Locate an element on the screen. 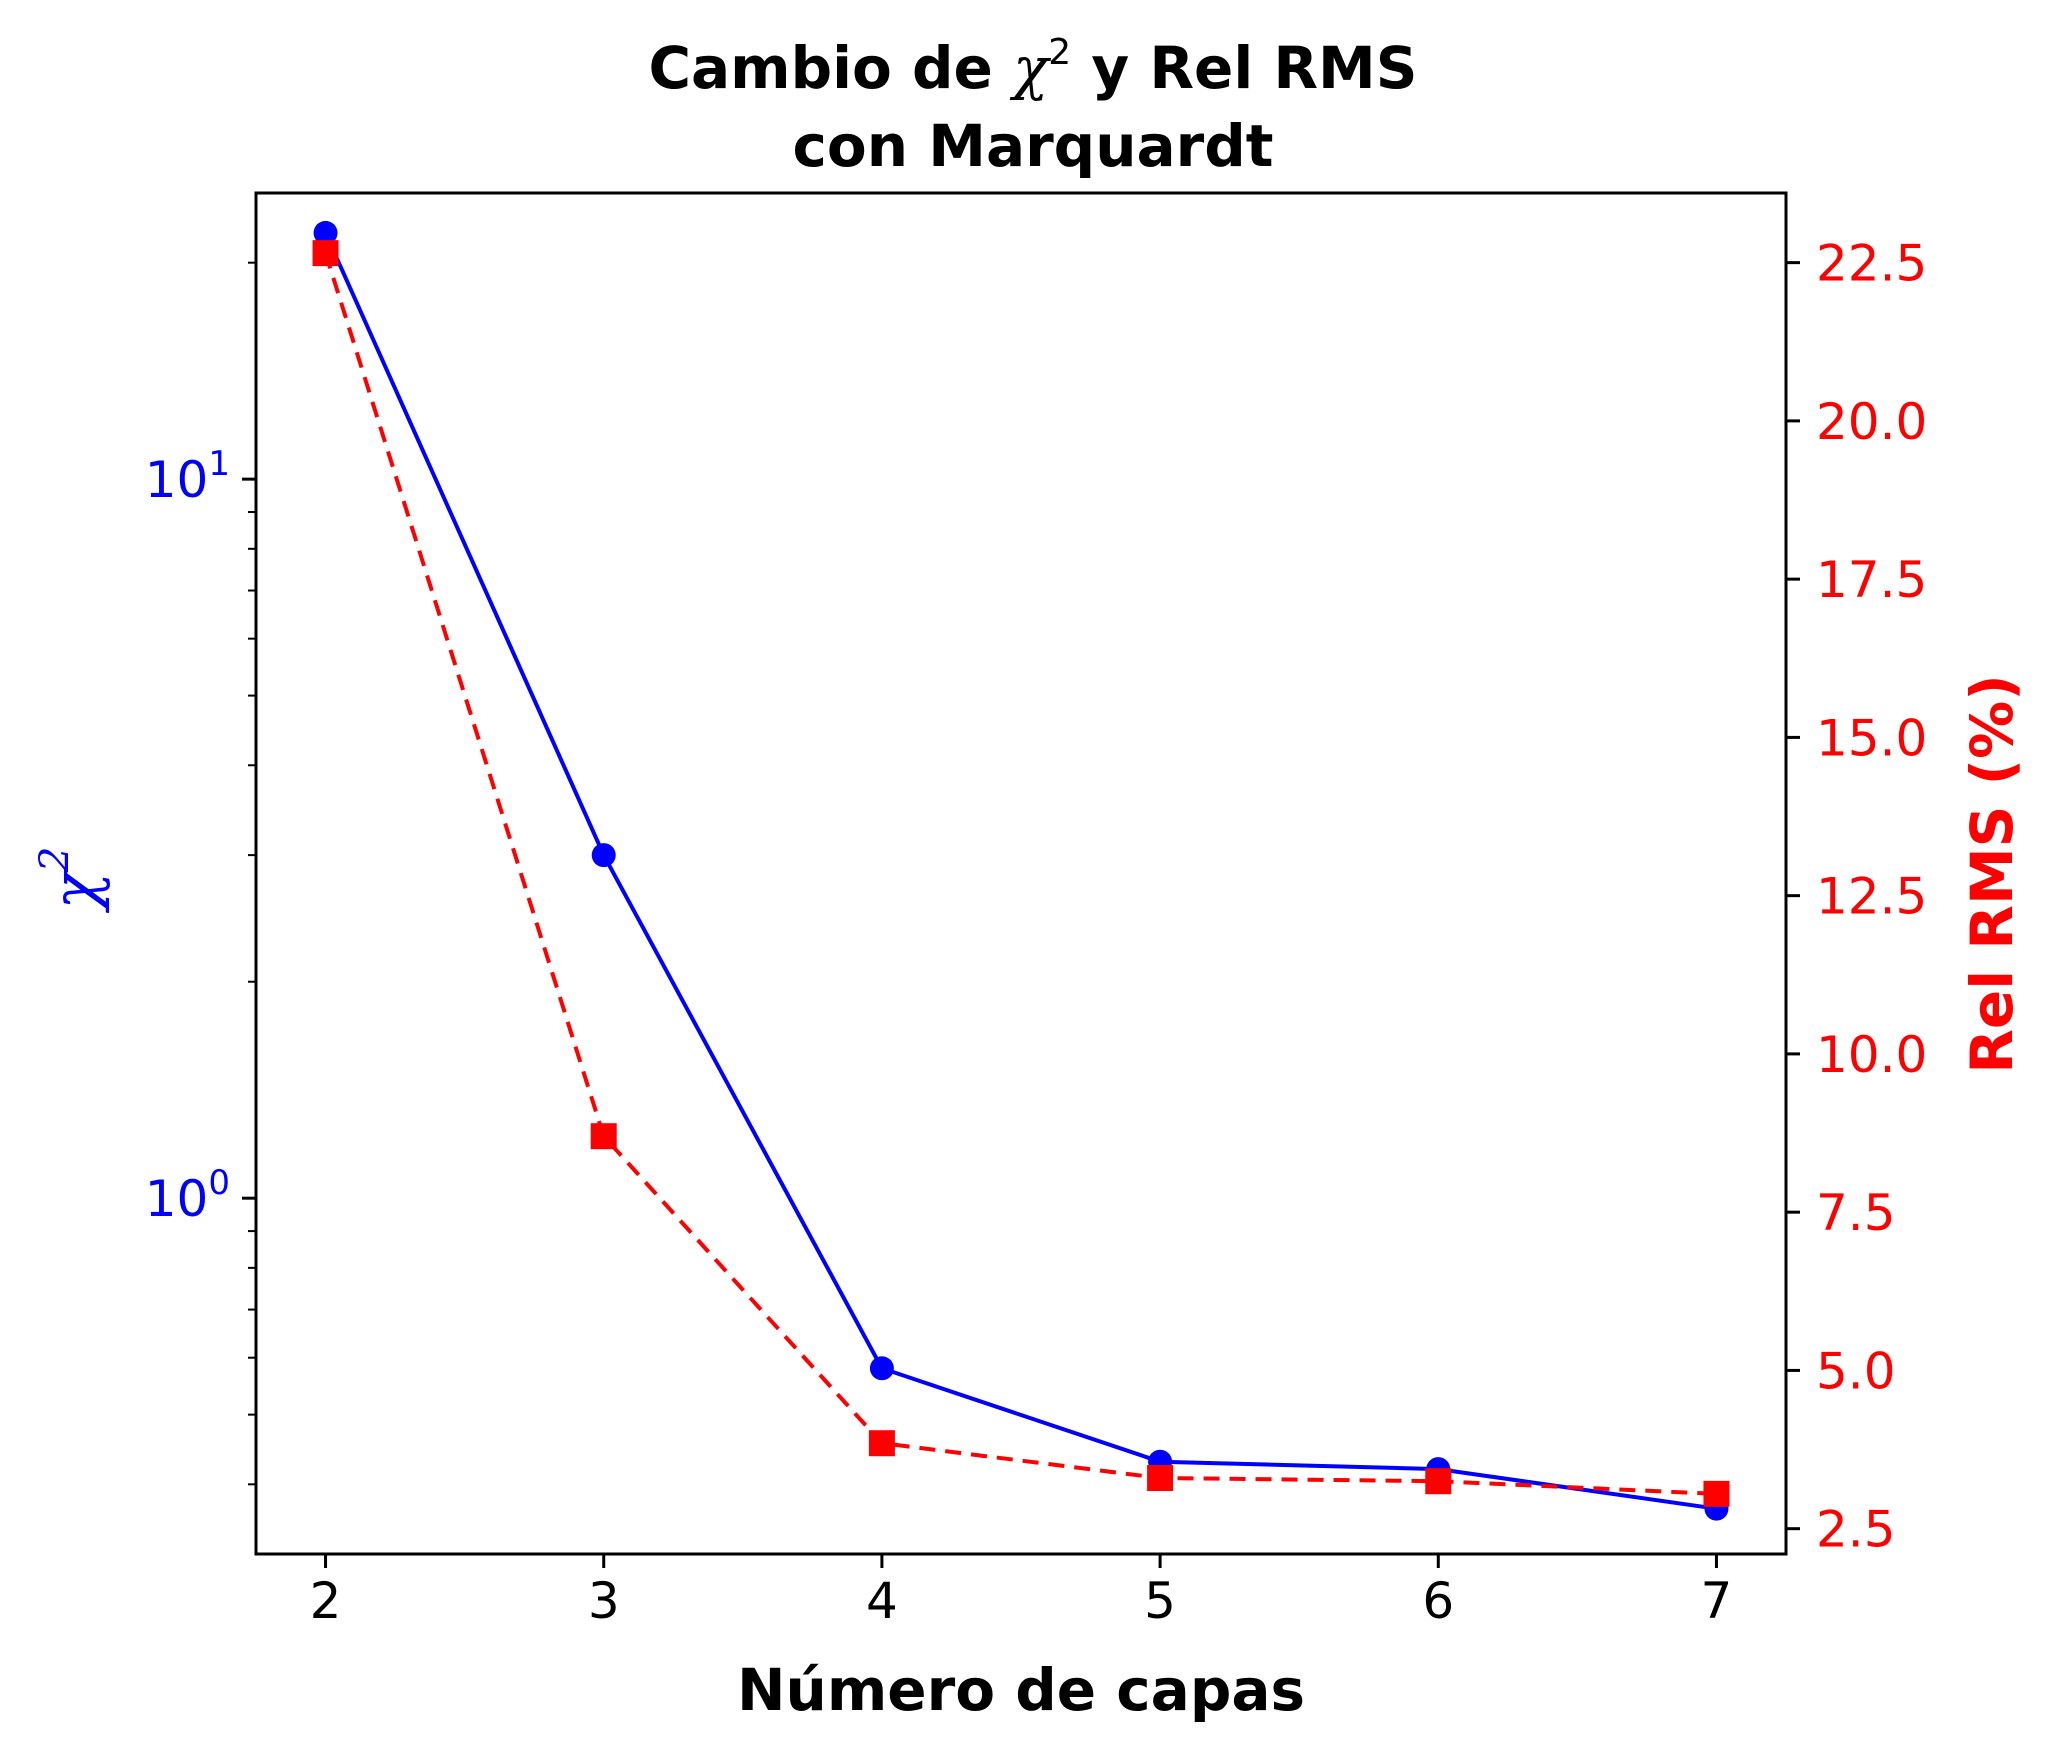 The image size is (2048, 1747). left-y-axis-label-sup: 2 is located at coordinates (55, 859).